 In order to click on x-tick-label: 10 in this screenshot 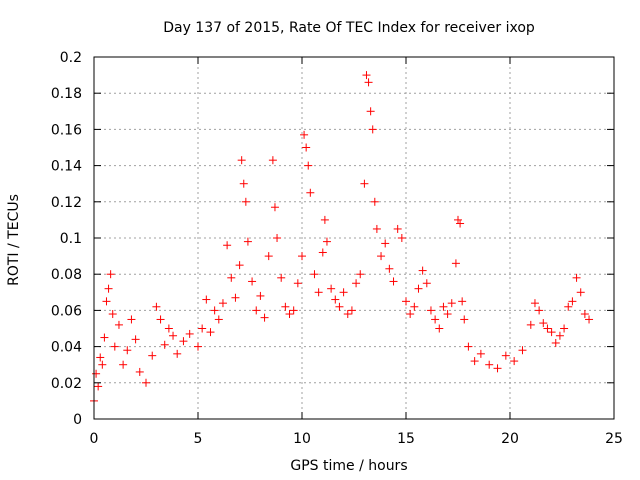, I will do `click(302, 439)`.